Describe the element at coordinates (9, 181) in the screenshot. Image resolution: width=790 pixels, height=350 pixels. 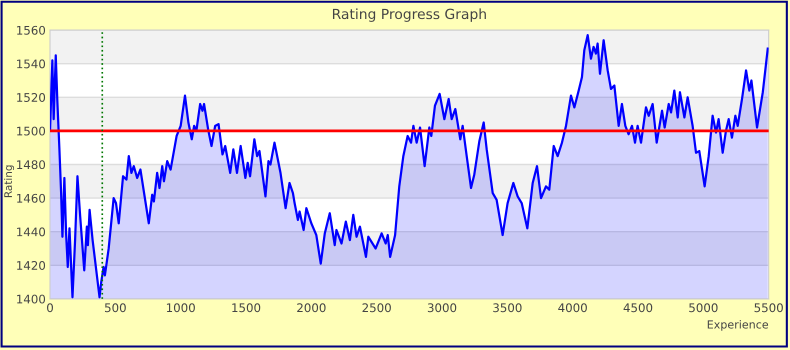
I see `y-axis-title: Rating` at that location.